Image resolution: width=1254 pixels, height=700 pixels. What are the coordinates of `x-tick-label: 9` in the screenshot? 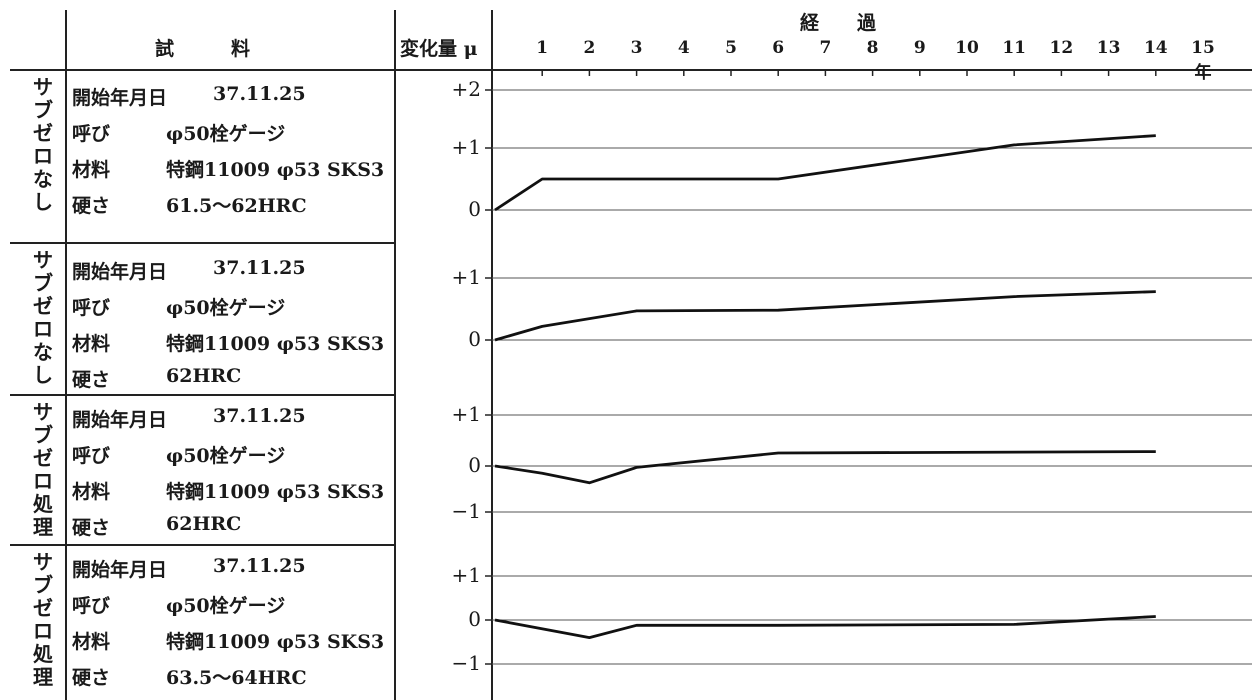 It's located at (919, 48).